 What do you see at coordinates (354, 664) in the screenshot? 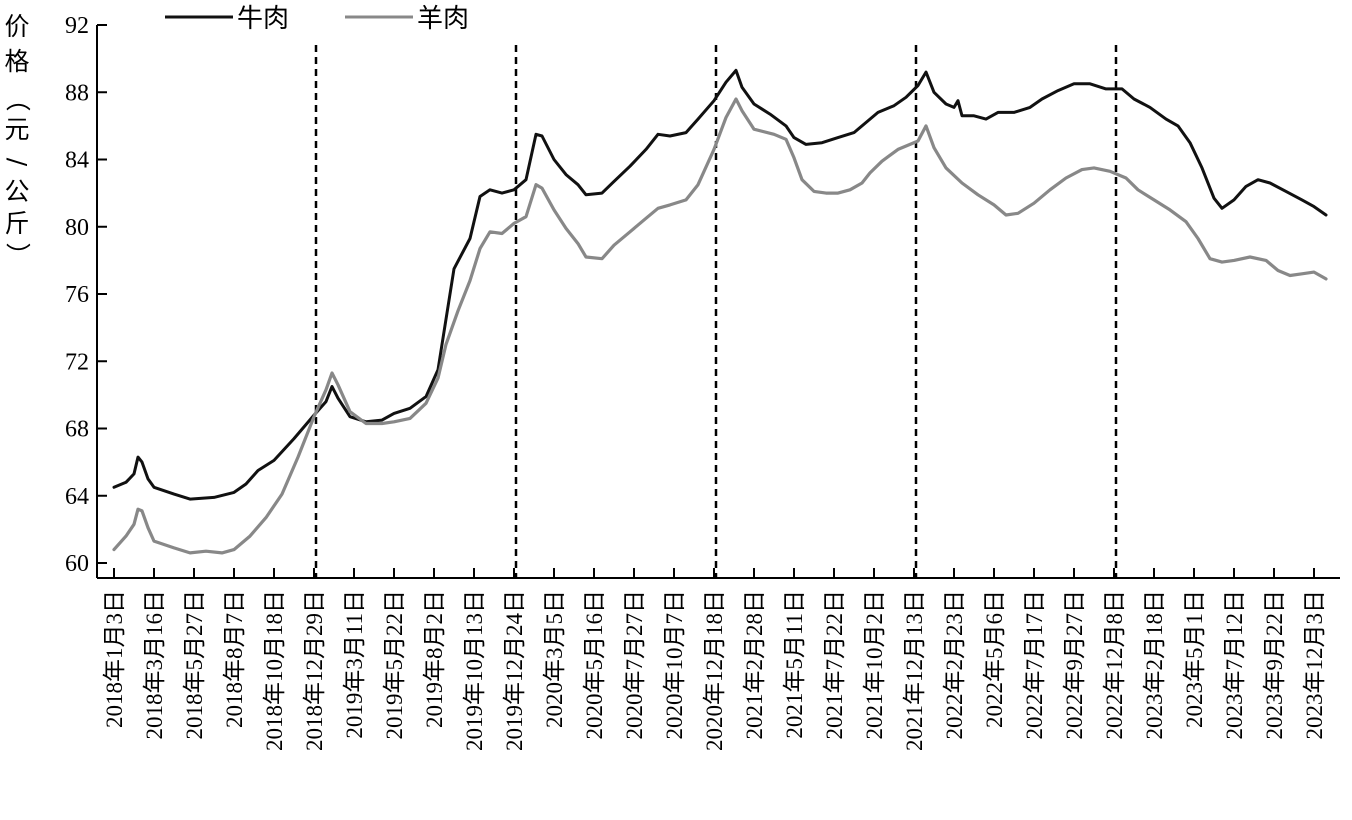
I see `x-tick-label: 2019年3月11日` at bounding box center [354, 664].